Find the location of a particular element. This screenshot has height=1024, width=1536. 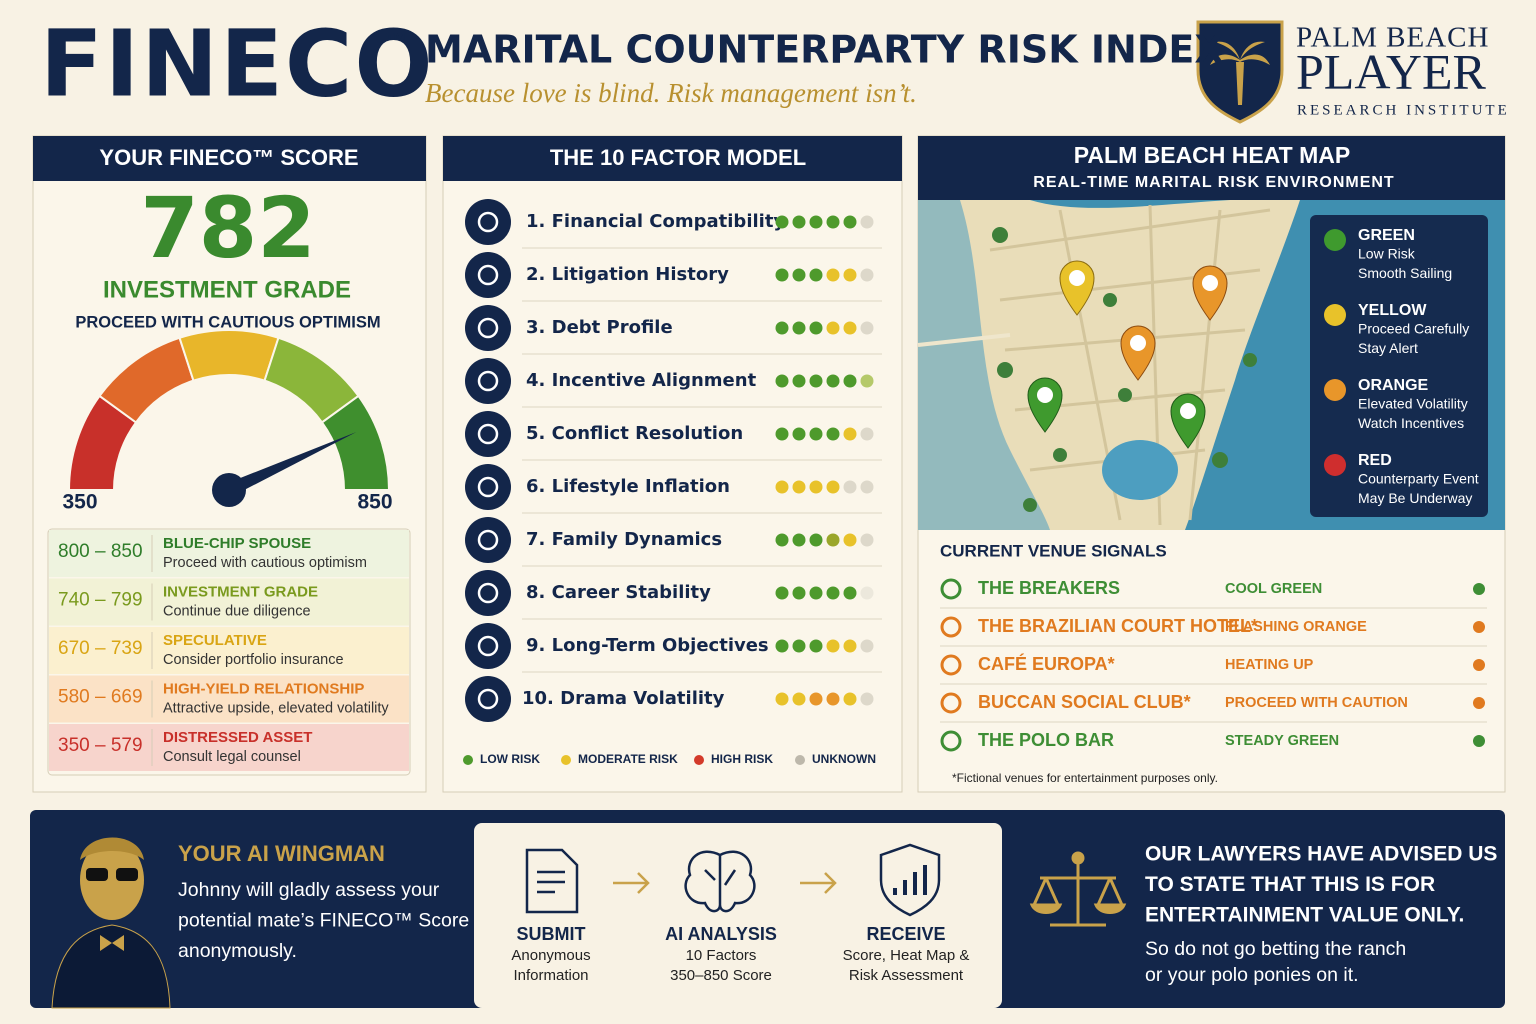

legend-label: RED is located at coordinates (1375, 460).